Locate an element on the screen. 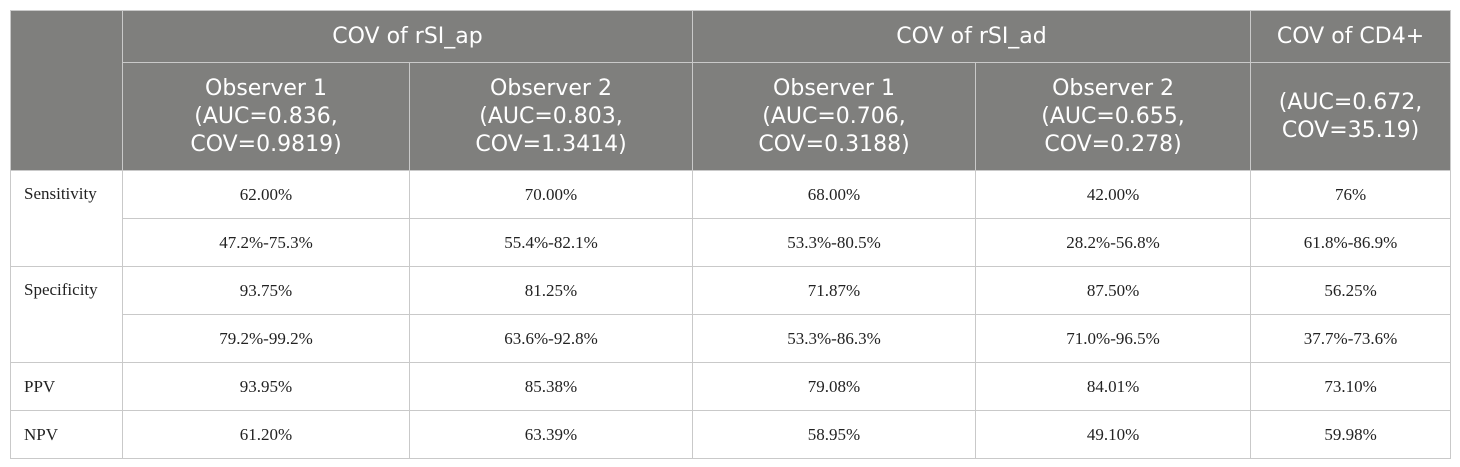 This screenshot has width=1460, height=467. column-header: Observer 1 (AUC=0.836, COV=0.9819) is located at coordinates (266, 116).